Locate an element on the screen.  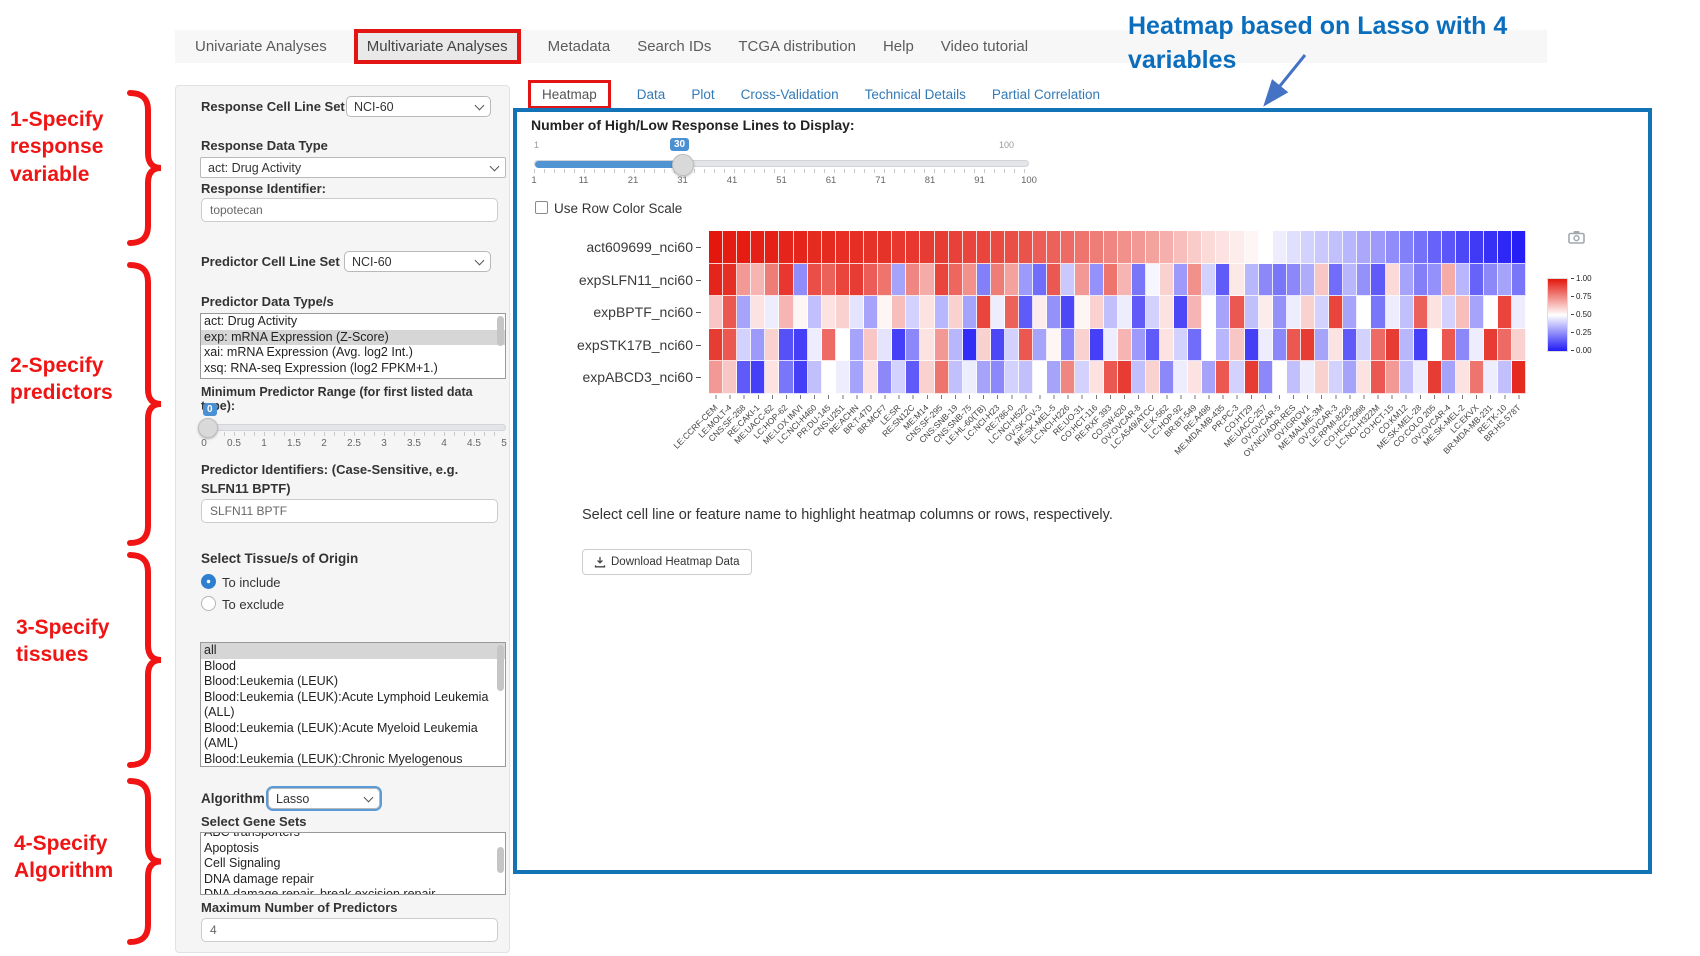
tab-heatmap: Heatmap is located at coordinates (569, 94).